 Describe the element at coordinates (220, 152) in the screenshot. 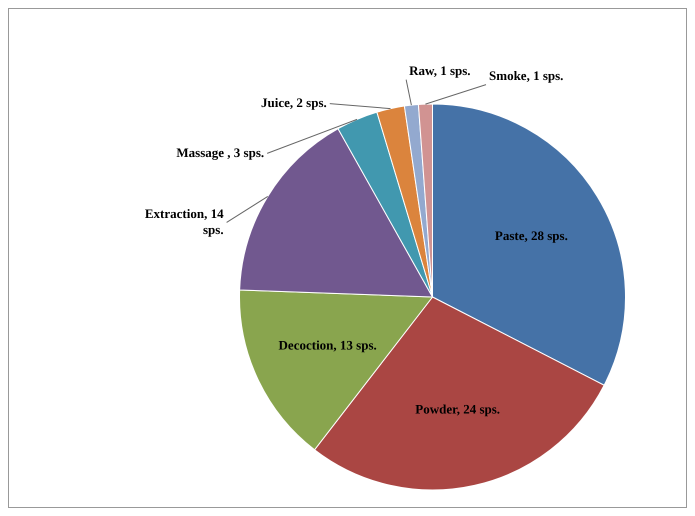

I see `slice-label: Massage , 3 sps.` at that location.